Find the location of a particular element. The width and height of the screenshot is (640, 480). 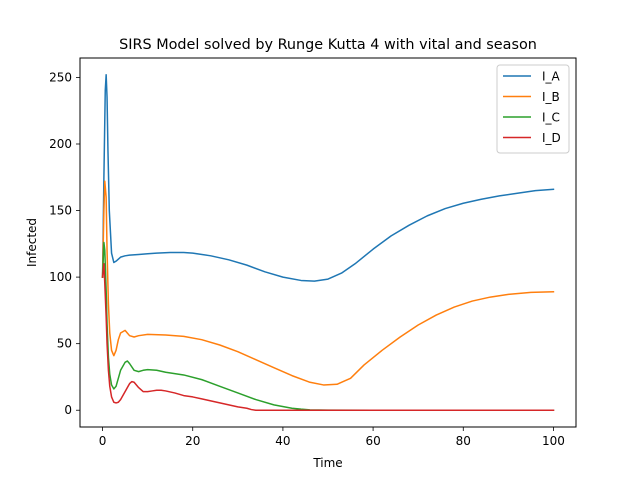

x-tick-label: 100 is located at coordinates (553, 441).